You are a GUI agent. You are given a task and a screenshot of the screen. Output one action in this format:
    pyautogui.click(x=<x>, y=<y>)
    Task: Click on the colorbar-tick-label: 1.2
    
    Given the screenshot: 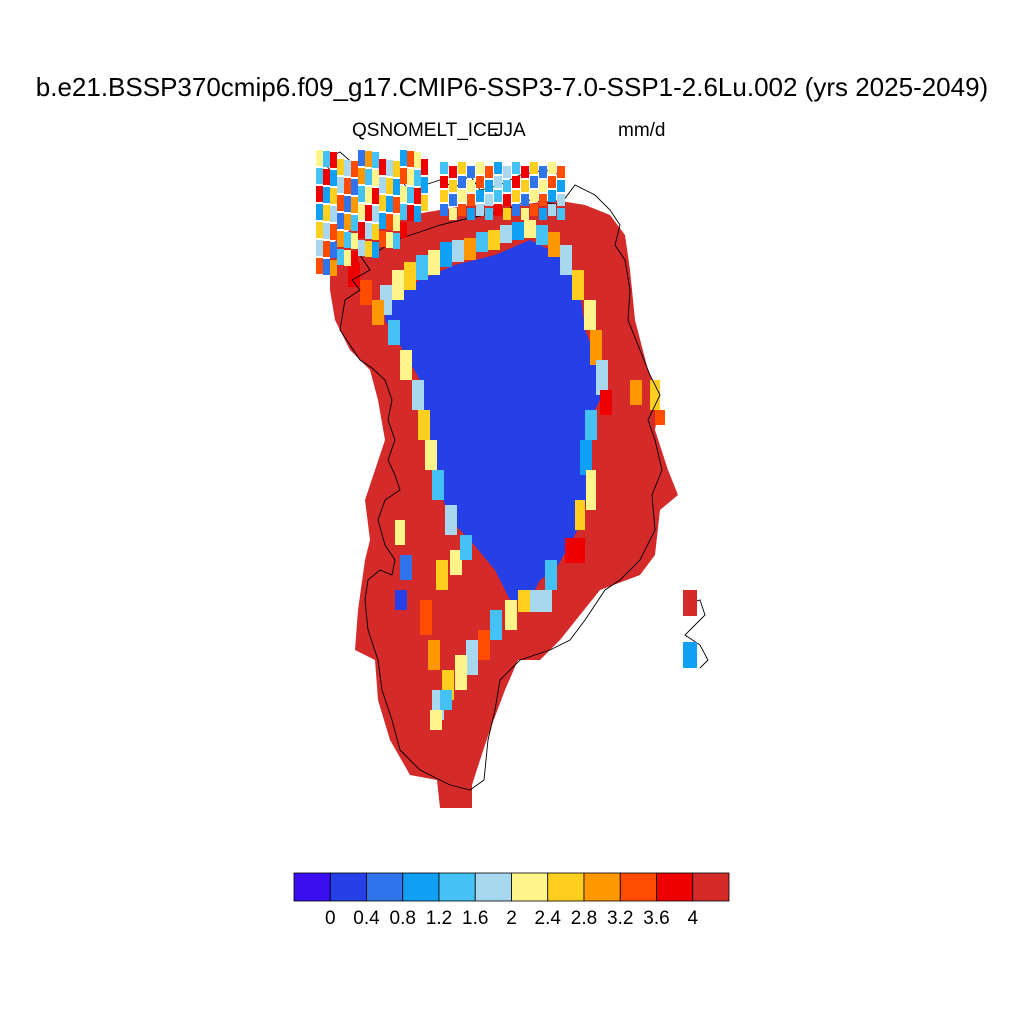 What is the action you would take?
    pyautogui.click(x=439, y=918)
    